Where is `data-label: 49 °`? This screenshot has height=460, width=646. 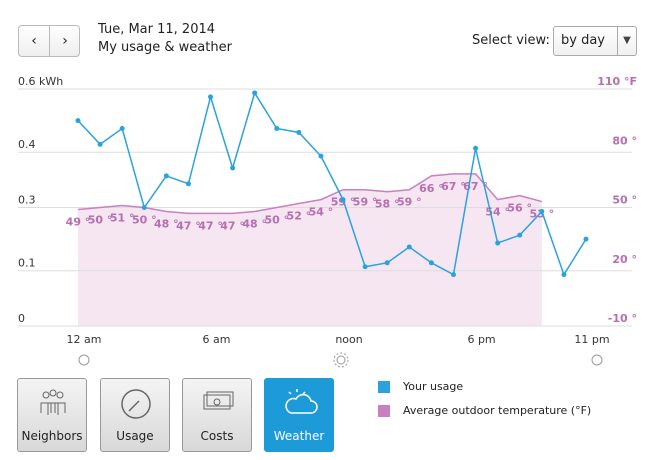 data-label: 49 ° is located at coordinates (78, 221).